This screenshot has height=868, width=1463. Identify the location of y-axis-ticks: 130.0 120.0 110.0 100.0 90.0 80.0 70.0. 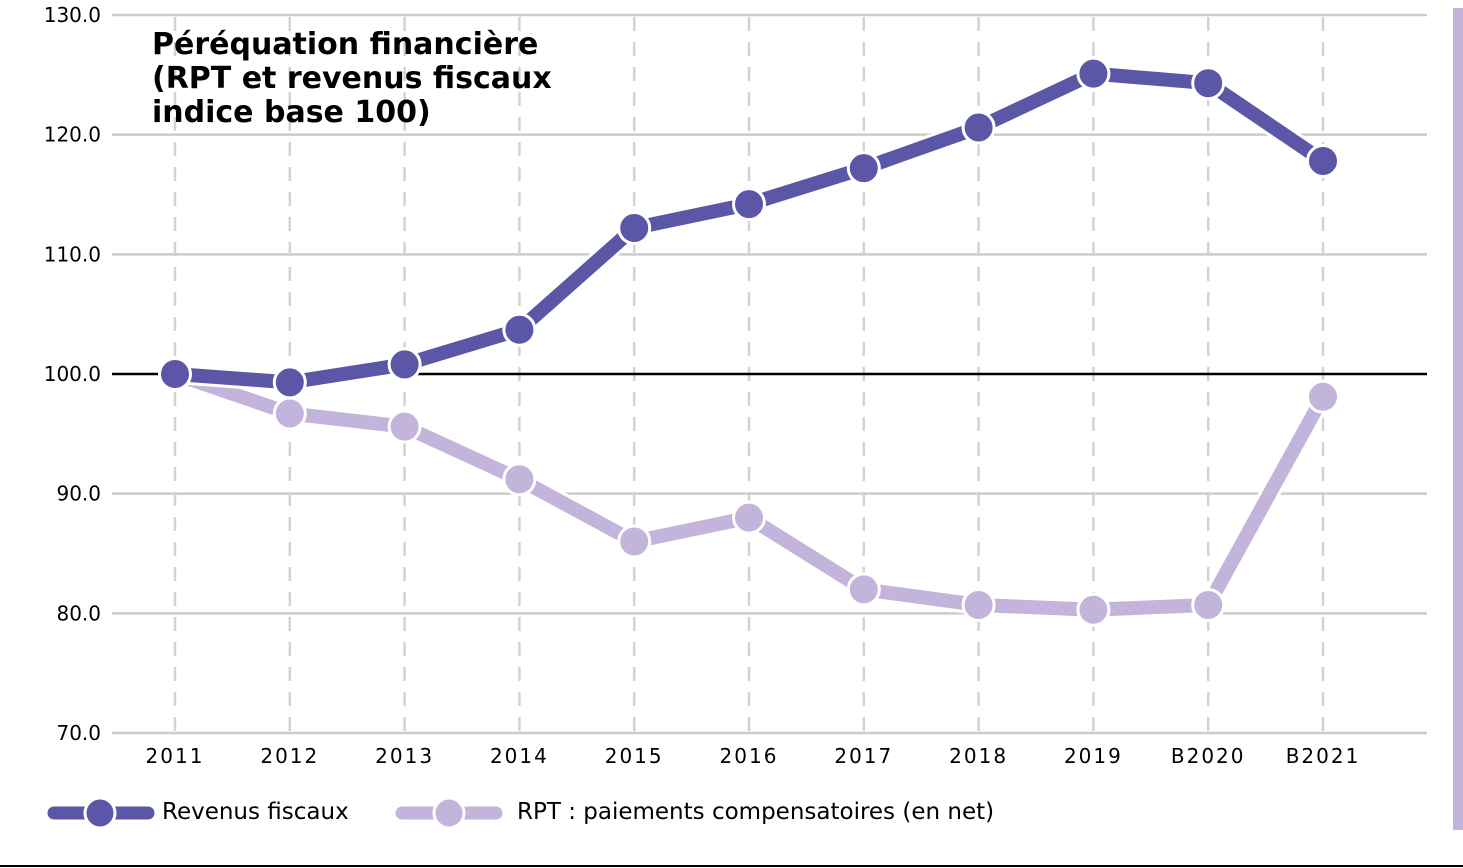
(72, 374).